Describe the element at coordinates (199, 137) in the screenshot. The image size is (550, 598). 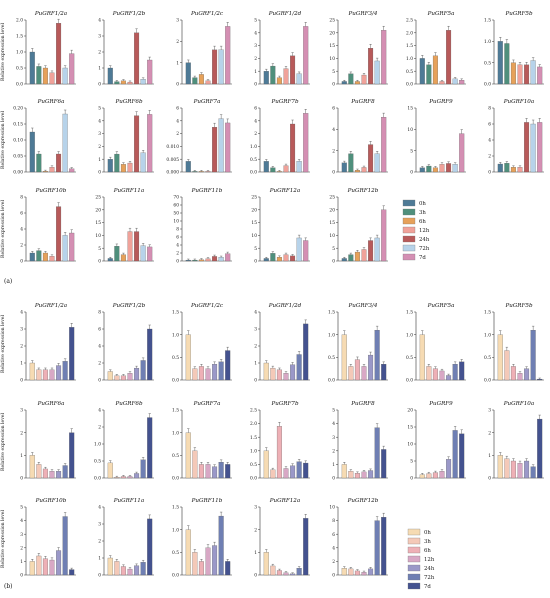
I see `chart-panel-a-9: PuGRF7a 0.000 0.005 0.010 2 4 6` at that location.